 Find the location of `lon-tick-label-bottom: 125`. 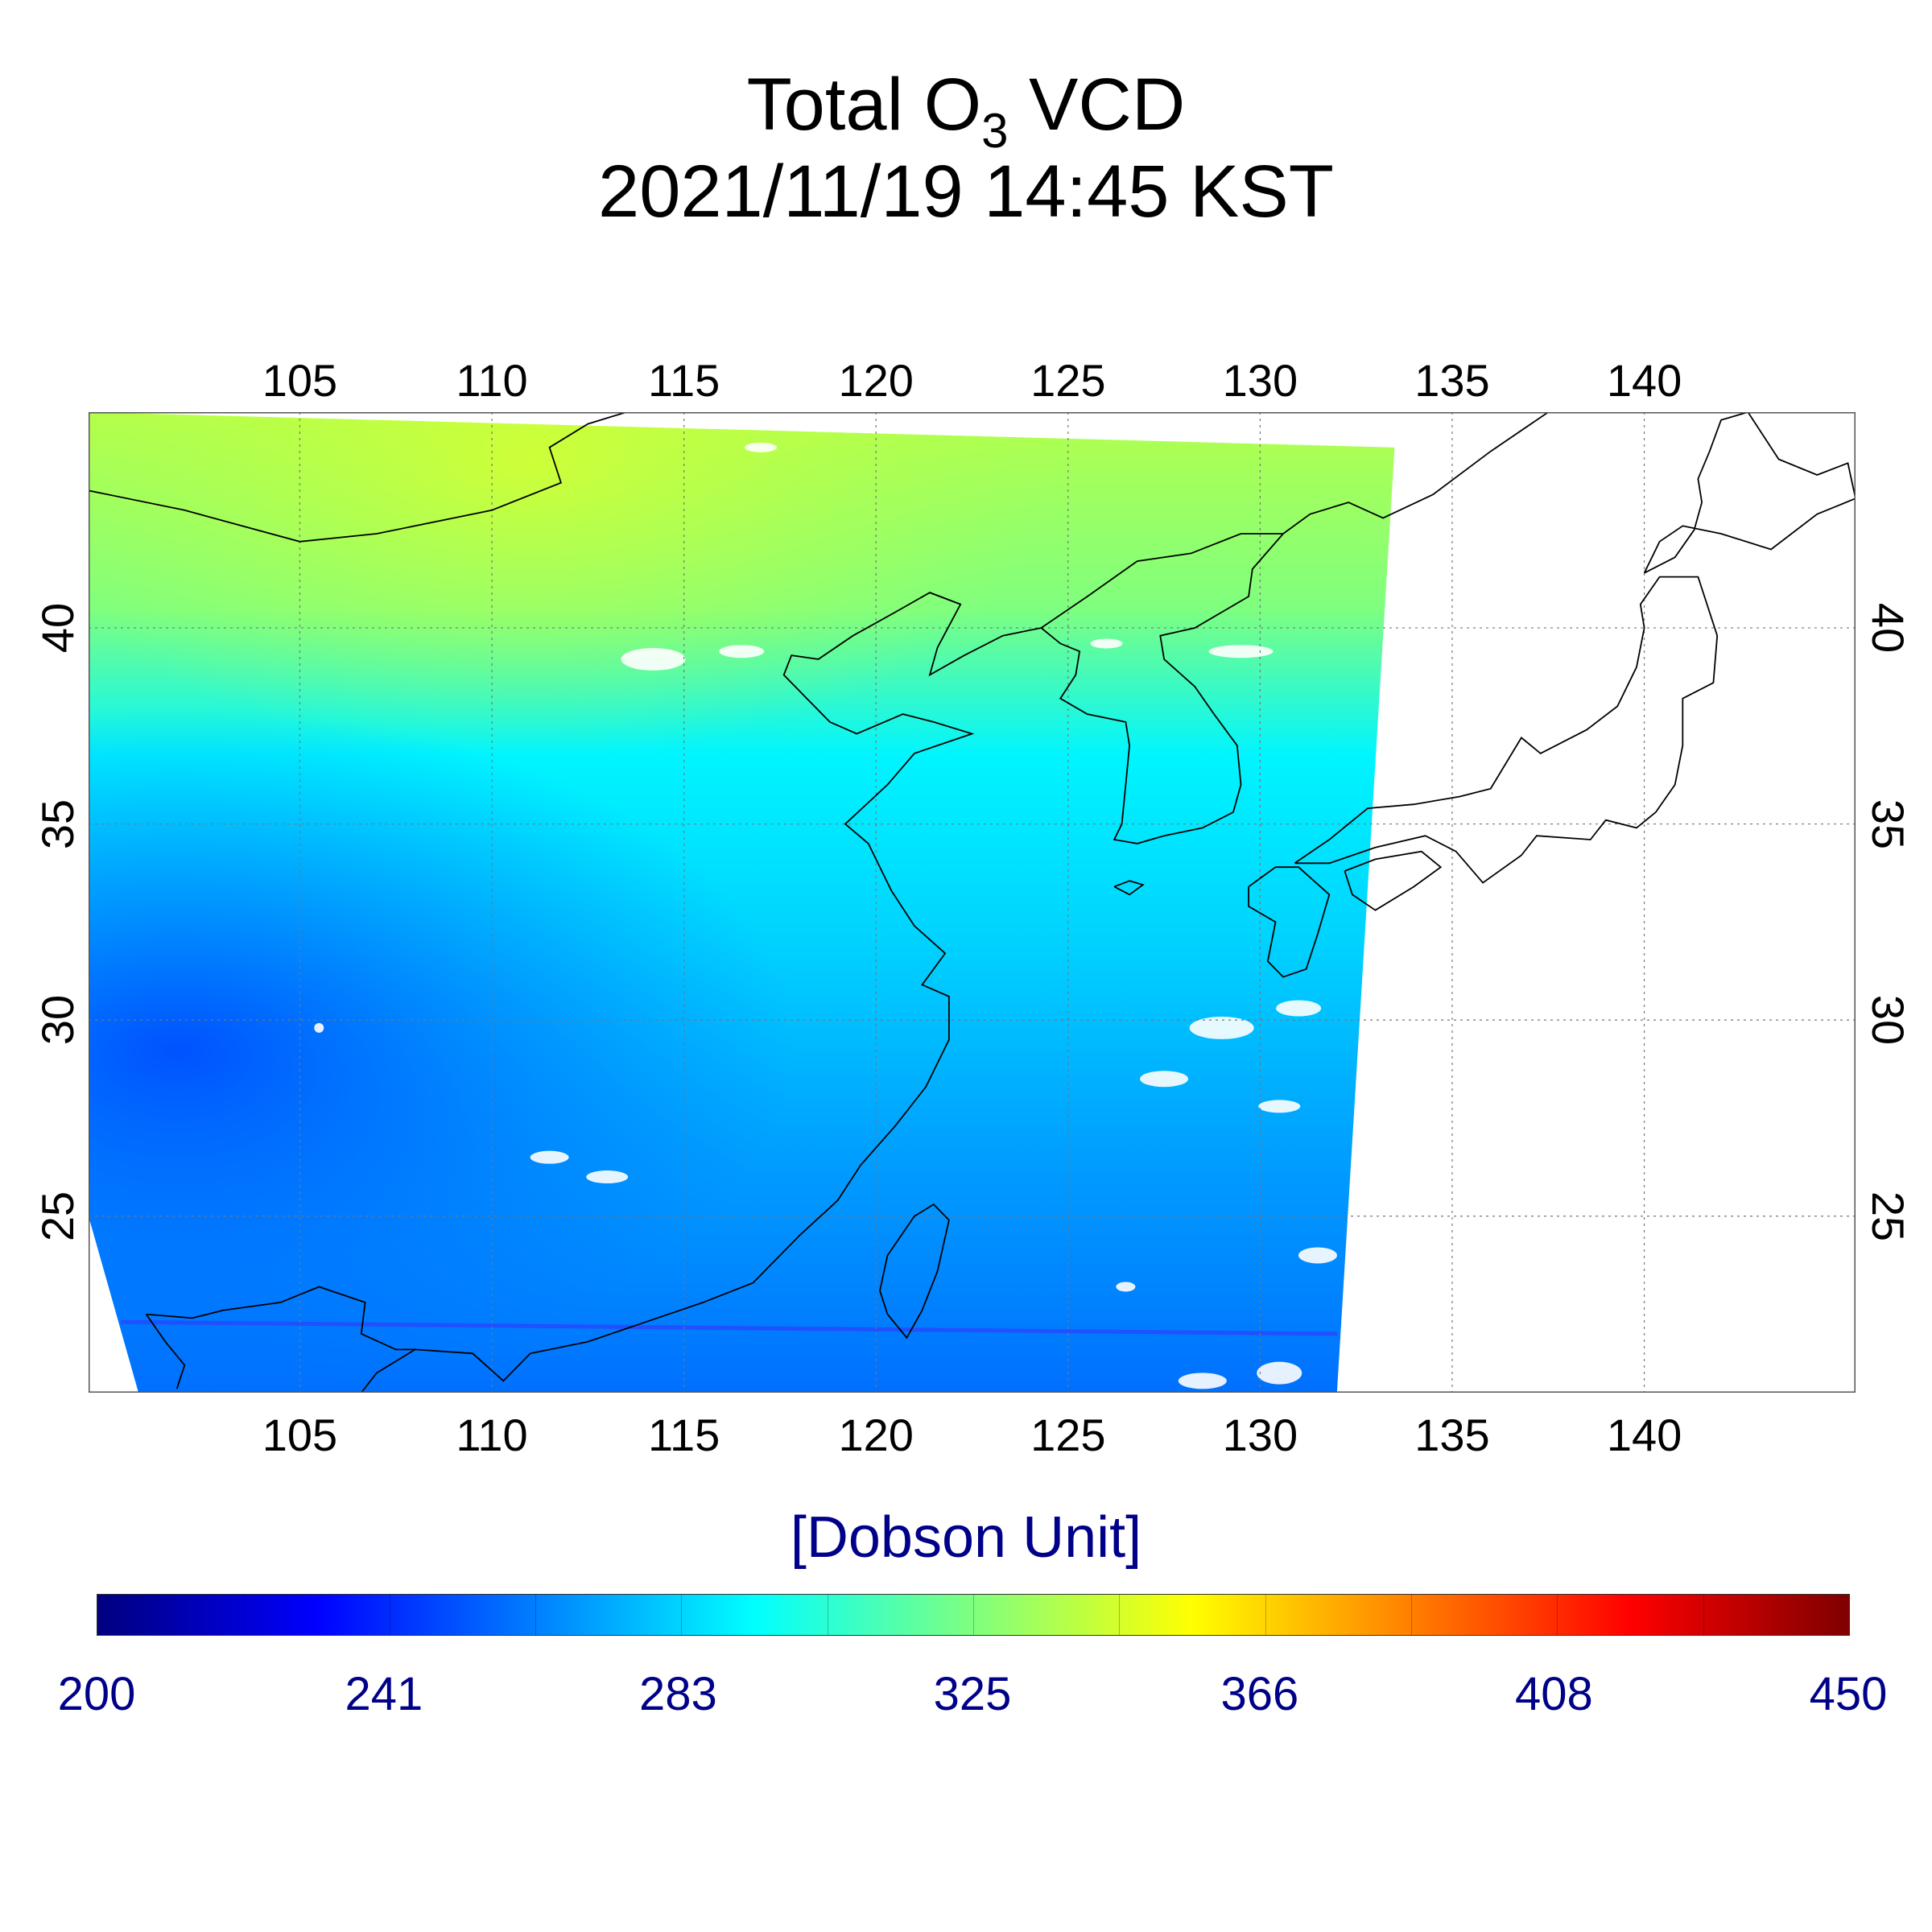

lon-tick-label-bottom: 125 is located at coordinates (1068, 1435).